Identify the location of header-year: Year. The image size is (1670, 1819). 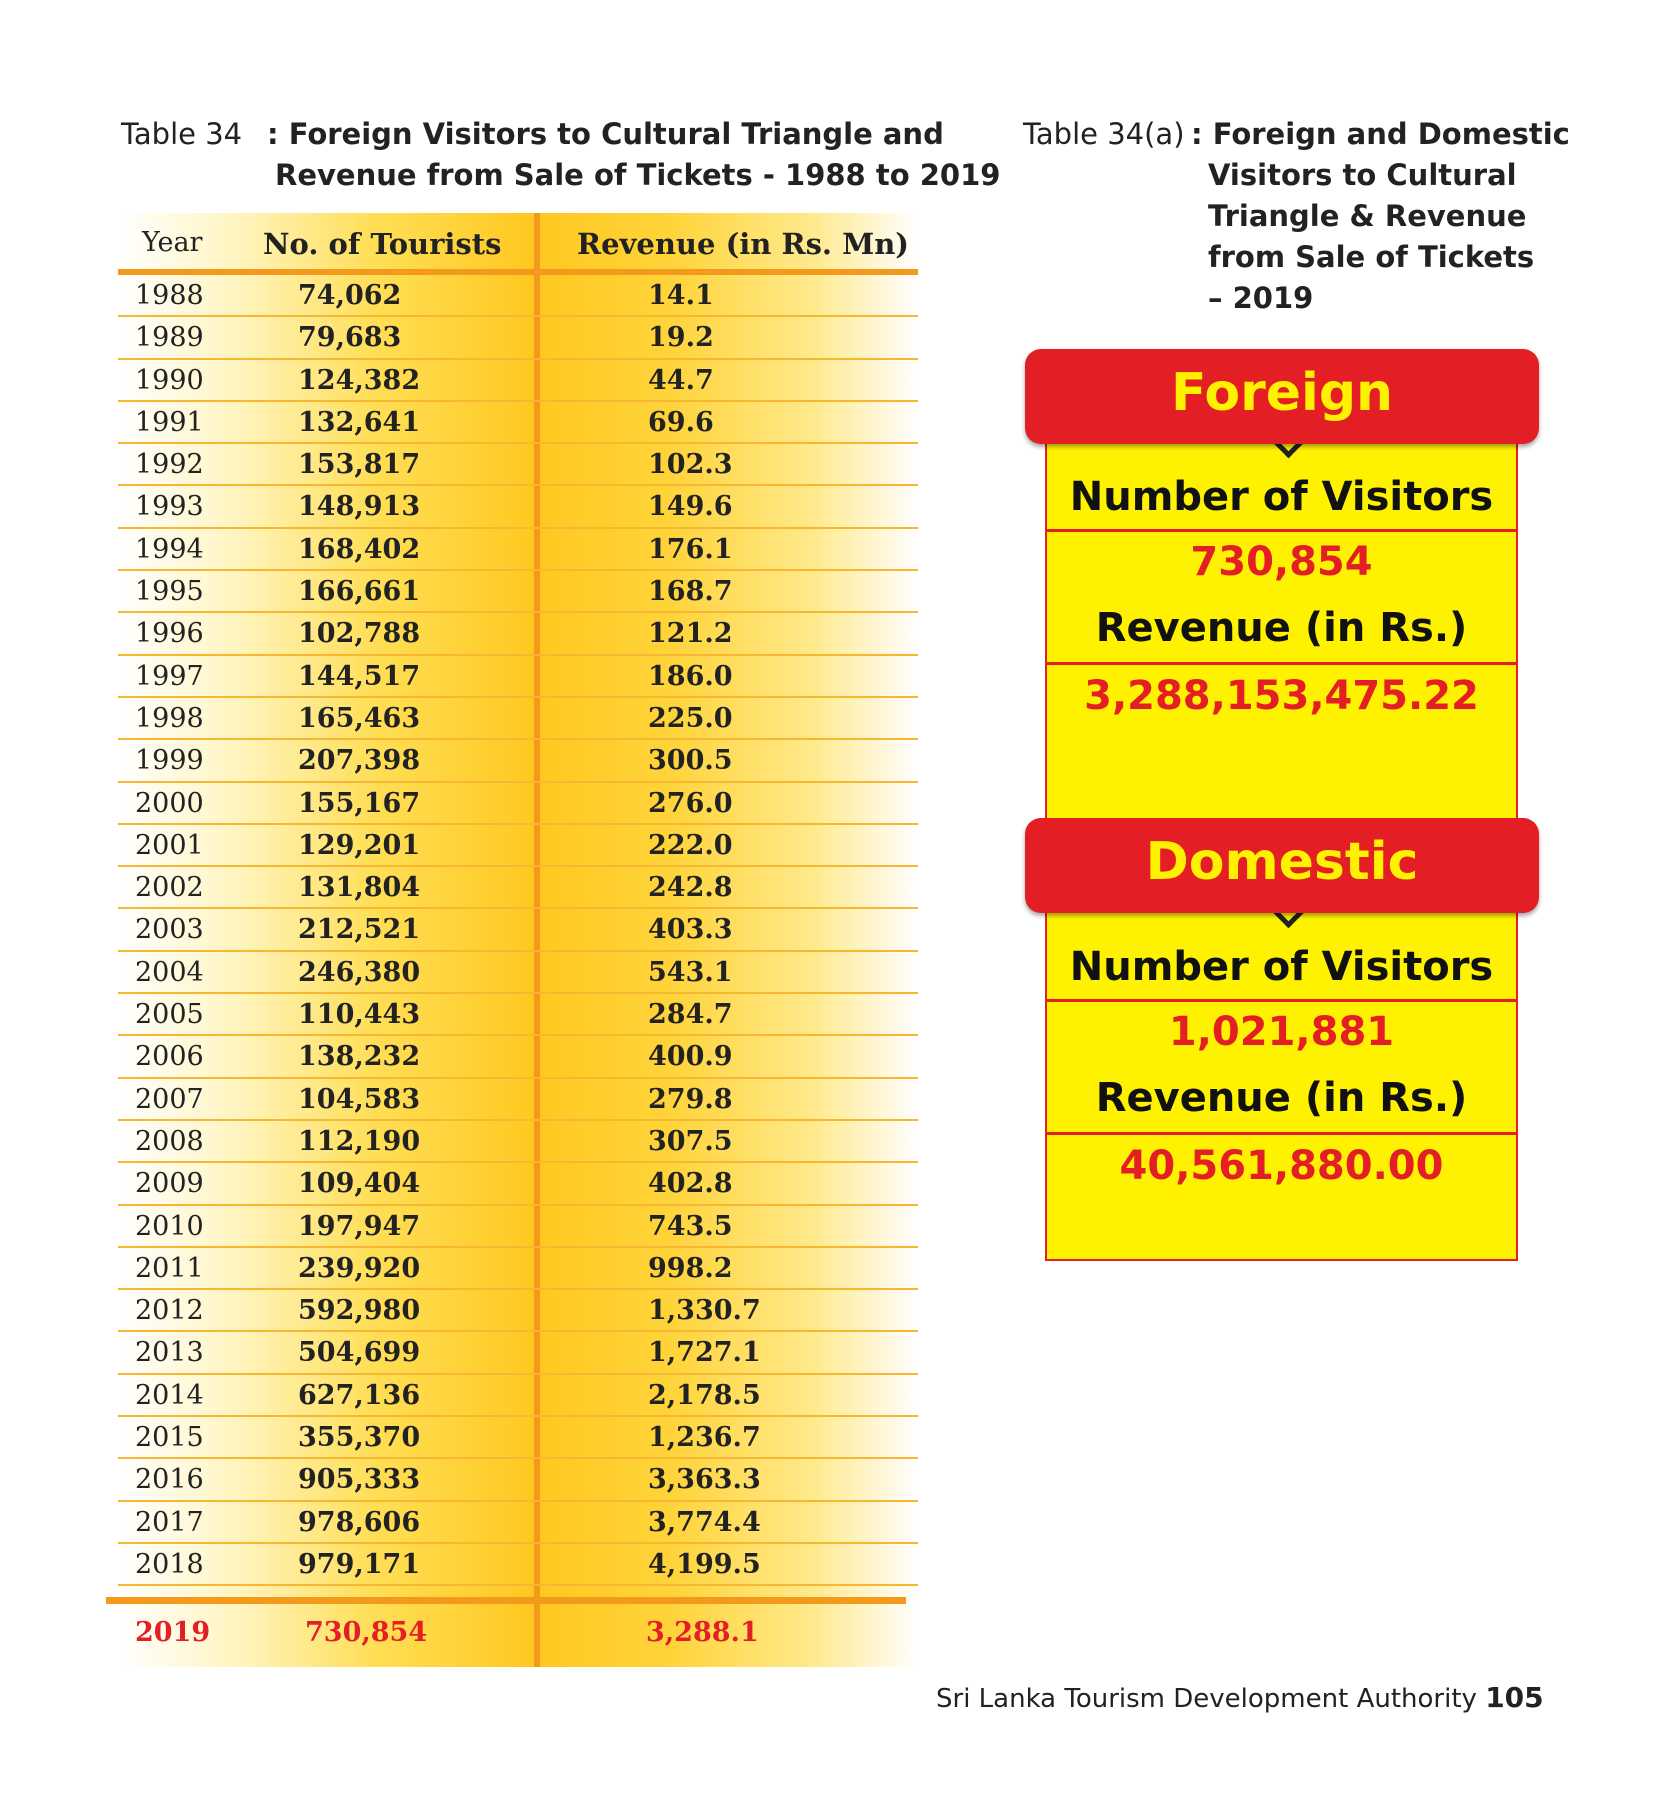
(172, 242).